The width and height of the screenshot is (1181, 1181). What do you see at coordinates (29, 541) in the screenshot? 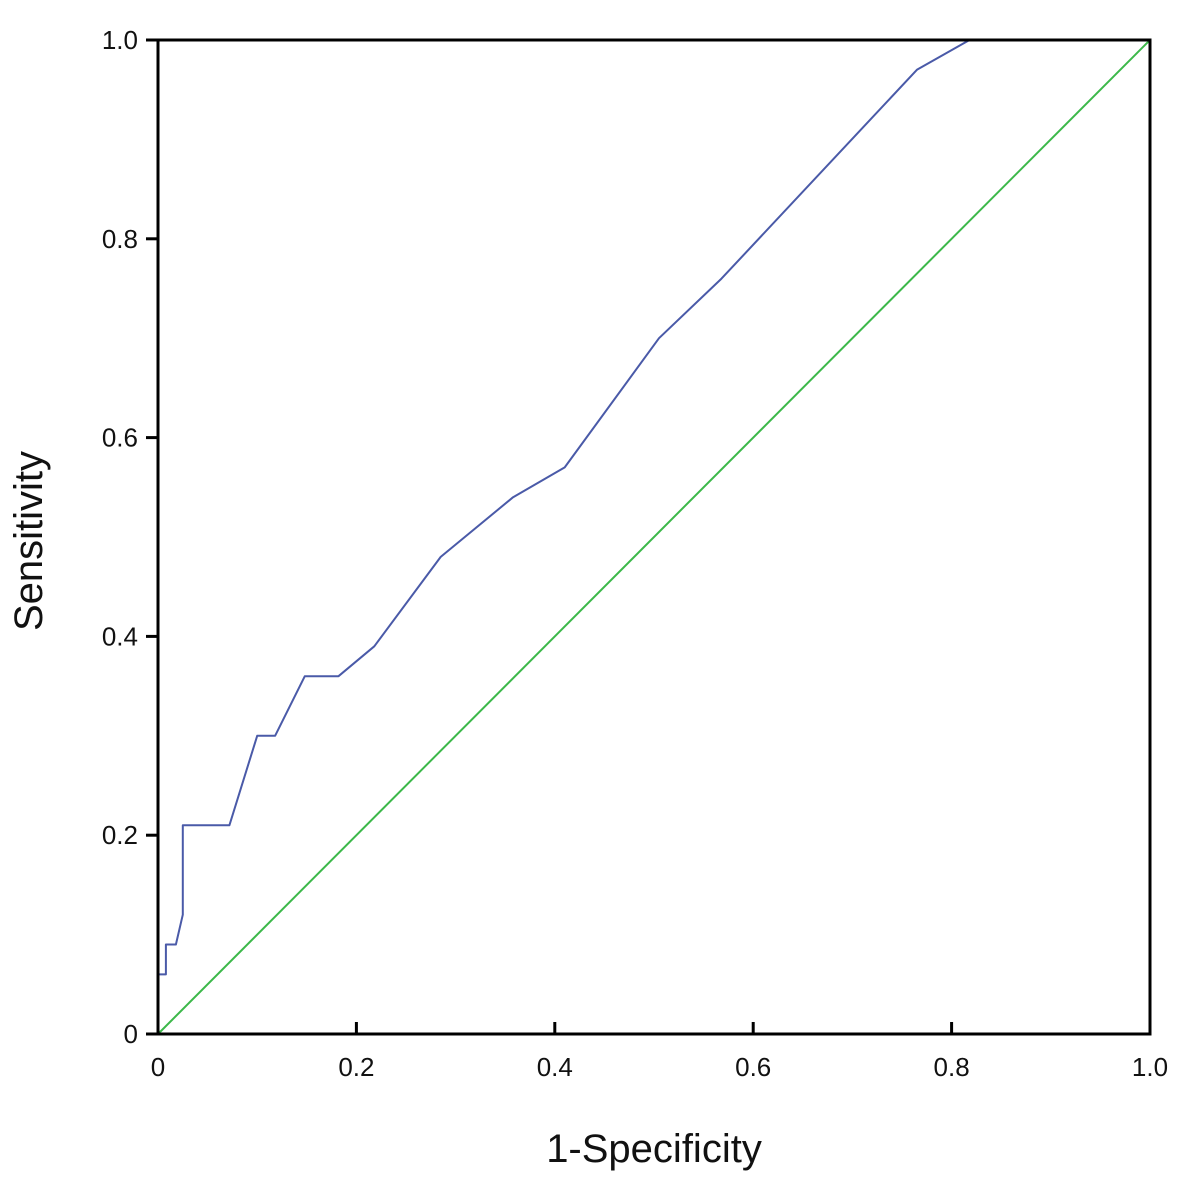
I see `y-axis-label: Sensitivity` at bounding box center [29, 541].